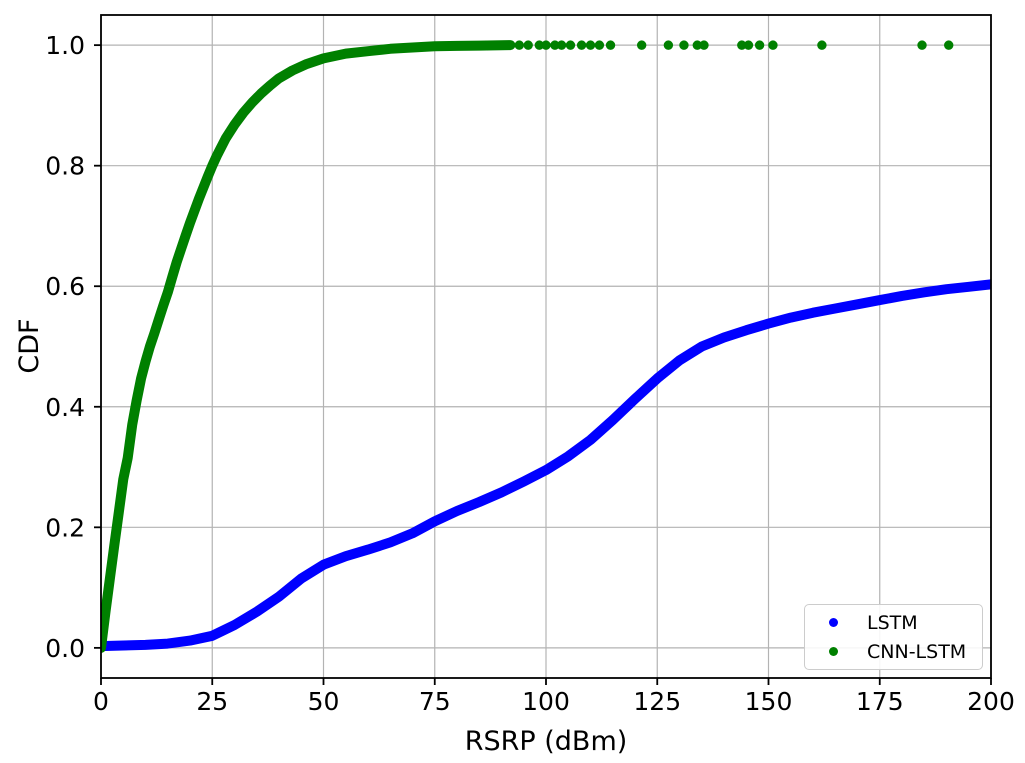 The image size is (1025, 763). I want to click on x-tick-label: 175, so click(880, 701).